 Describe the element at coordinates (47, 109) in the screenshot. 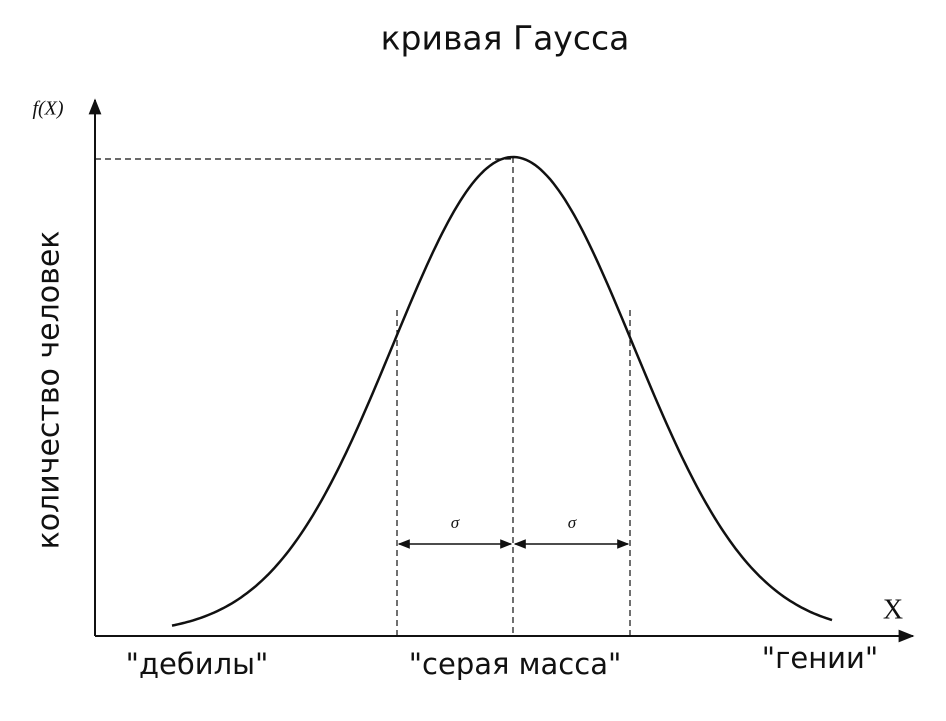

I see `y-axis-symbol: f(X)` at that location.